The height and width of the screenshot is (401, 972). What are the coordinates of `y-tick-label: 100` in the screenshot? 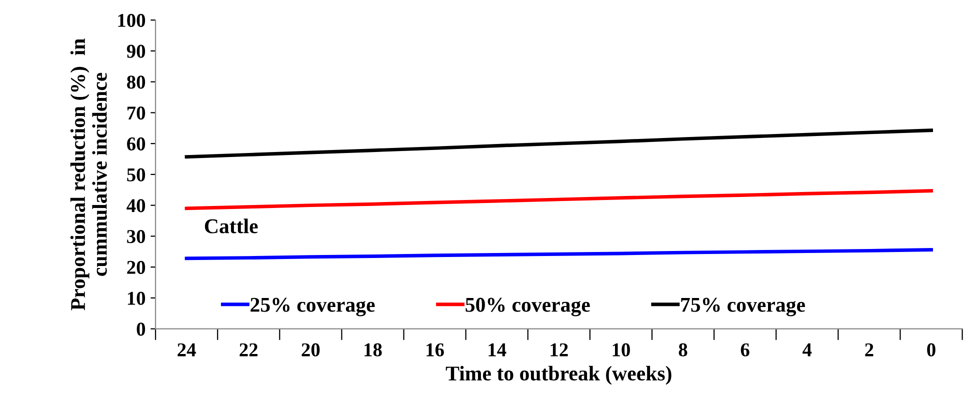 It's located at (132, 20).